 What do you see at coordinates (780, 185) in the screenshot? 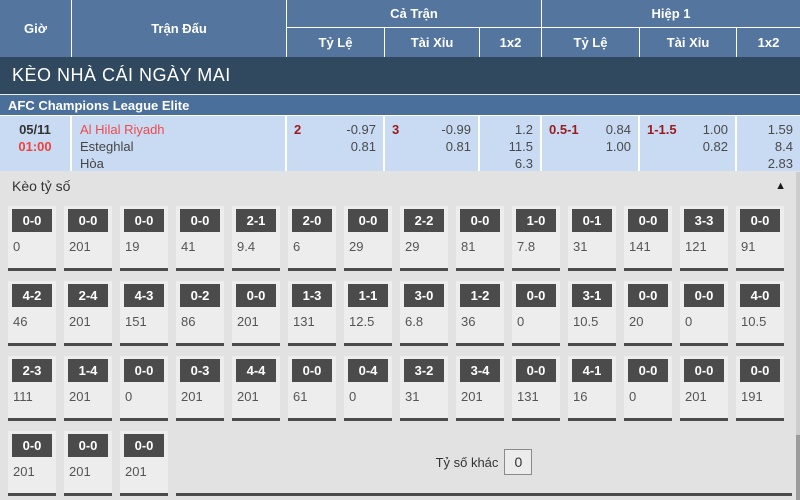
I see `collapse-arrow-icon: ▲` at bounding box center [780, 185].